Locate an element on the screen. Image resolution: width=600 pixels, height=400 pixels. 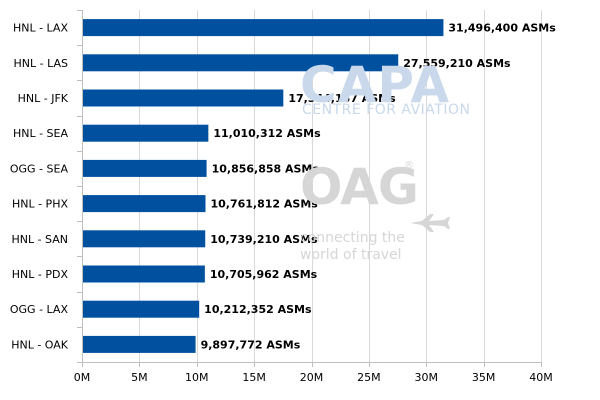
data-label: 10,212,352 ASMs is located at coordinates (258, 309).